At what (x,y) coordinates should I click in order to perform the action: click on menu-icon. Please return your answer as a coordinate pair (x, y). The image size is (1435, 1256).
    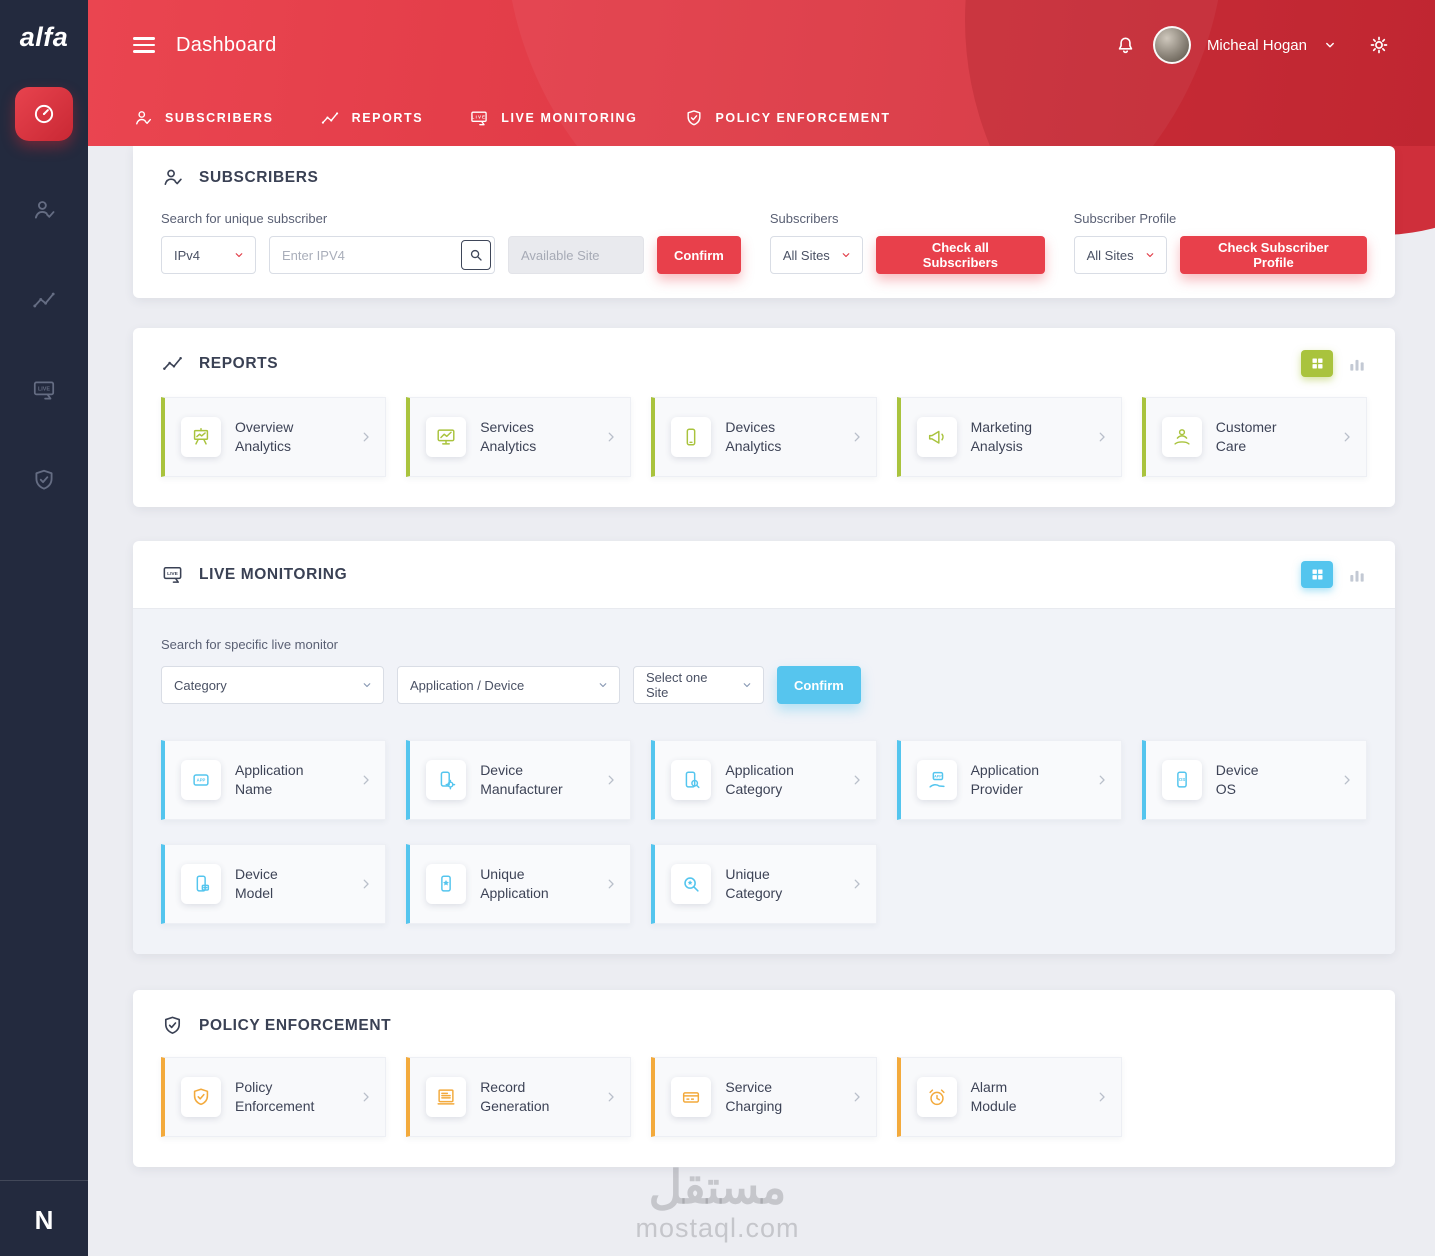
    Looking at the image, I should click on (145, 45).